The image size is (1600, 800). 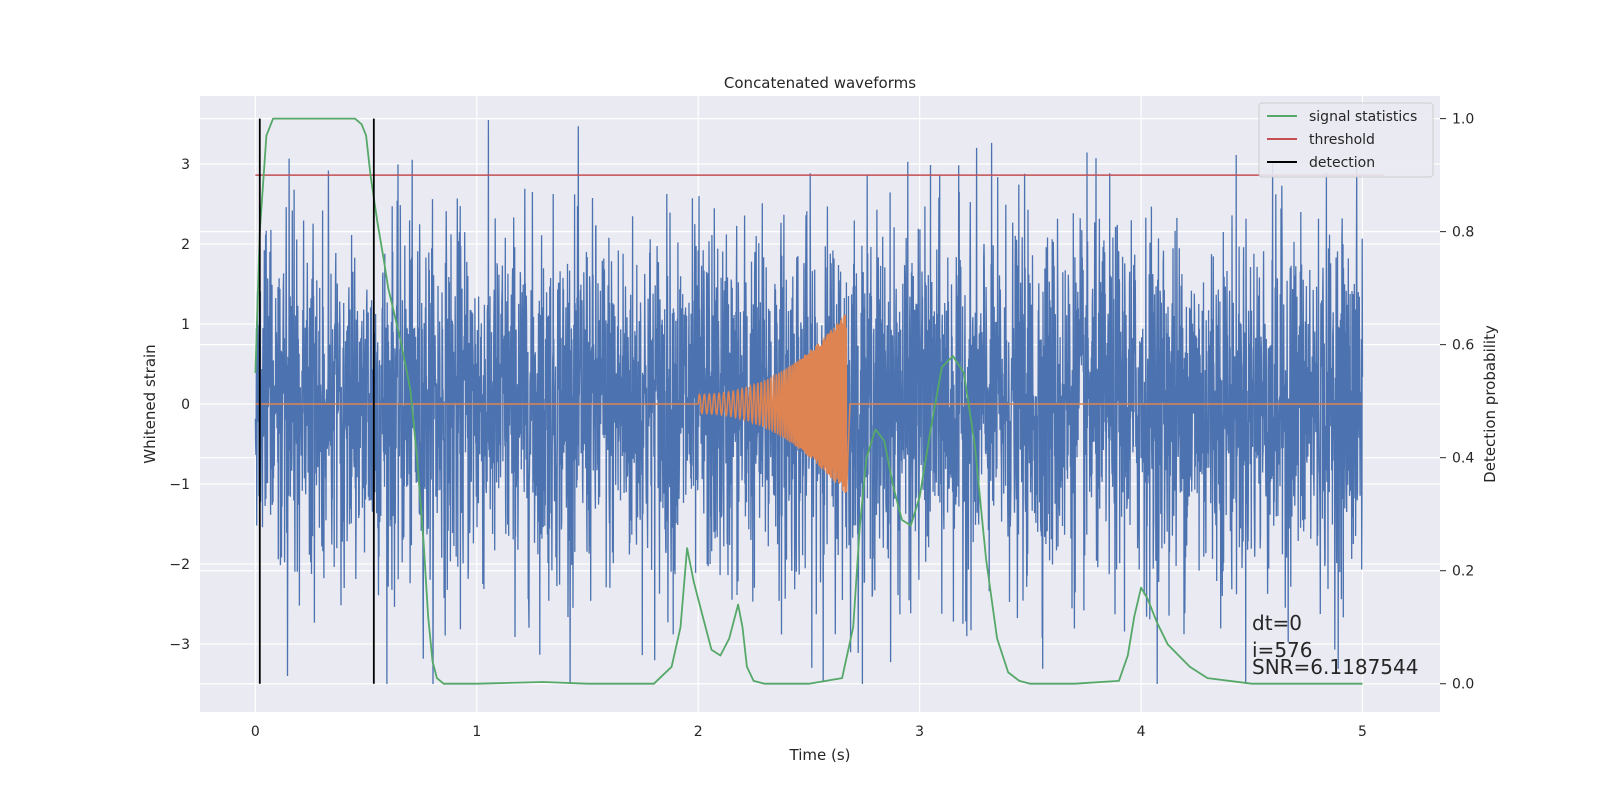 What do you see at coordinates (1277, 623) in the screenshot?
I see `annotation-dt: dt=0` at bounding box center [1277, 623].